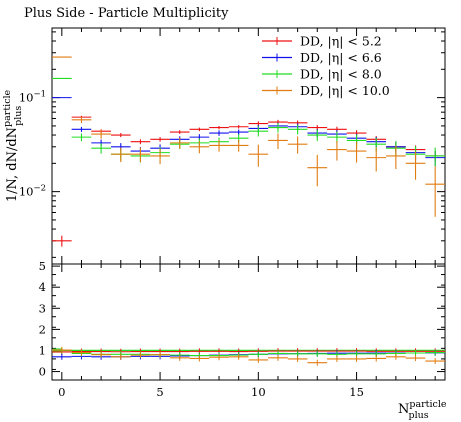  I want to click on y-tick-label: 10⁻¹, so click(32, 97).